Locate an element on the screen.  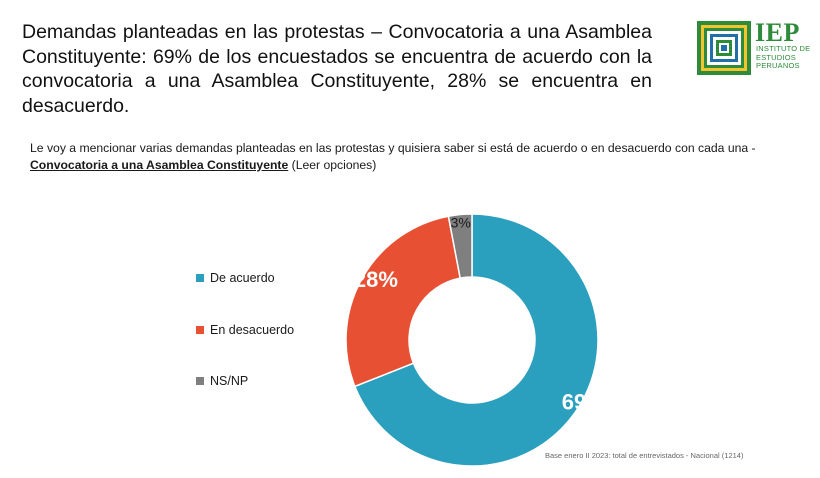
data-label-de-acuerdo: 69% is located at coordinates (584, 402).